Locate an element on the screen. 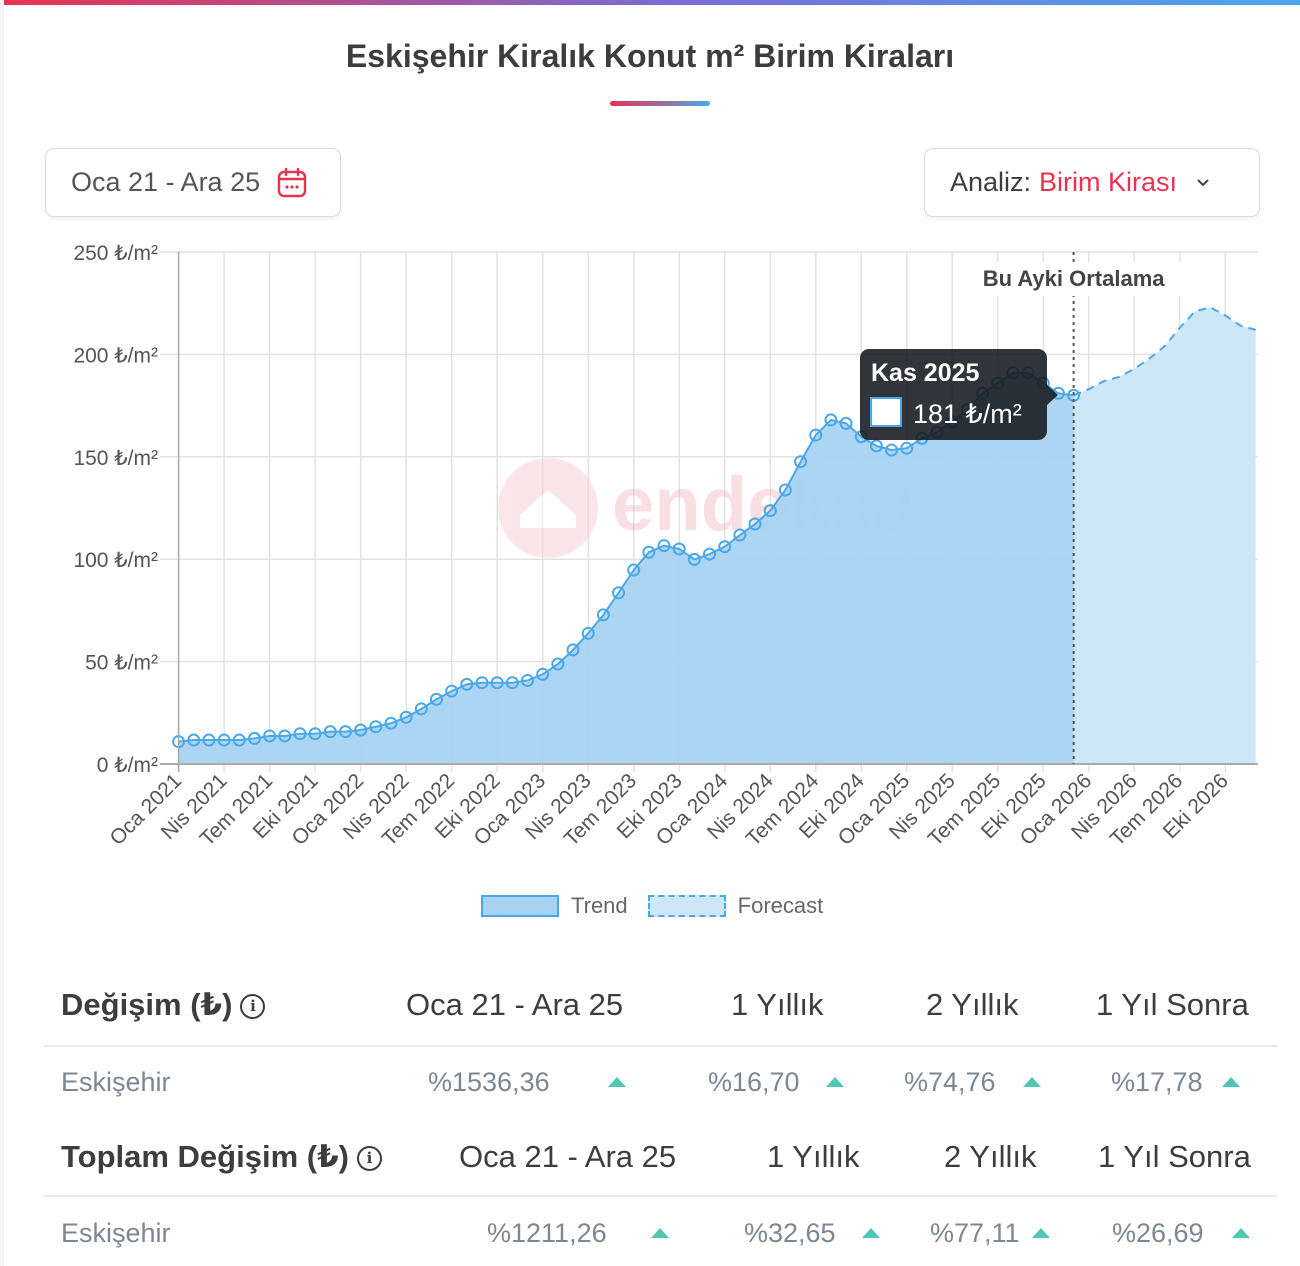  table1-value-period: %1536,36 is located at coordinates (489, 1082).